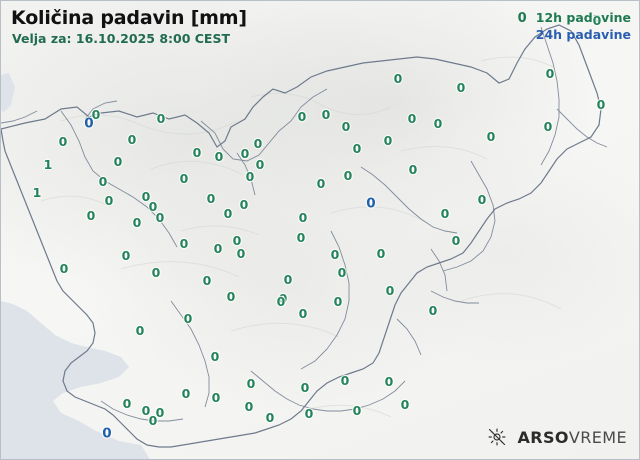 The image size is (640, 460). Describe the element at coordinates (75, 380) in the screenshot. I see `sea-area` at that location.